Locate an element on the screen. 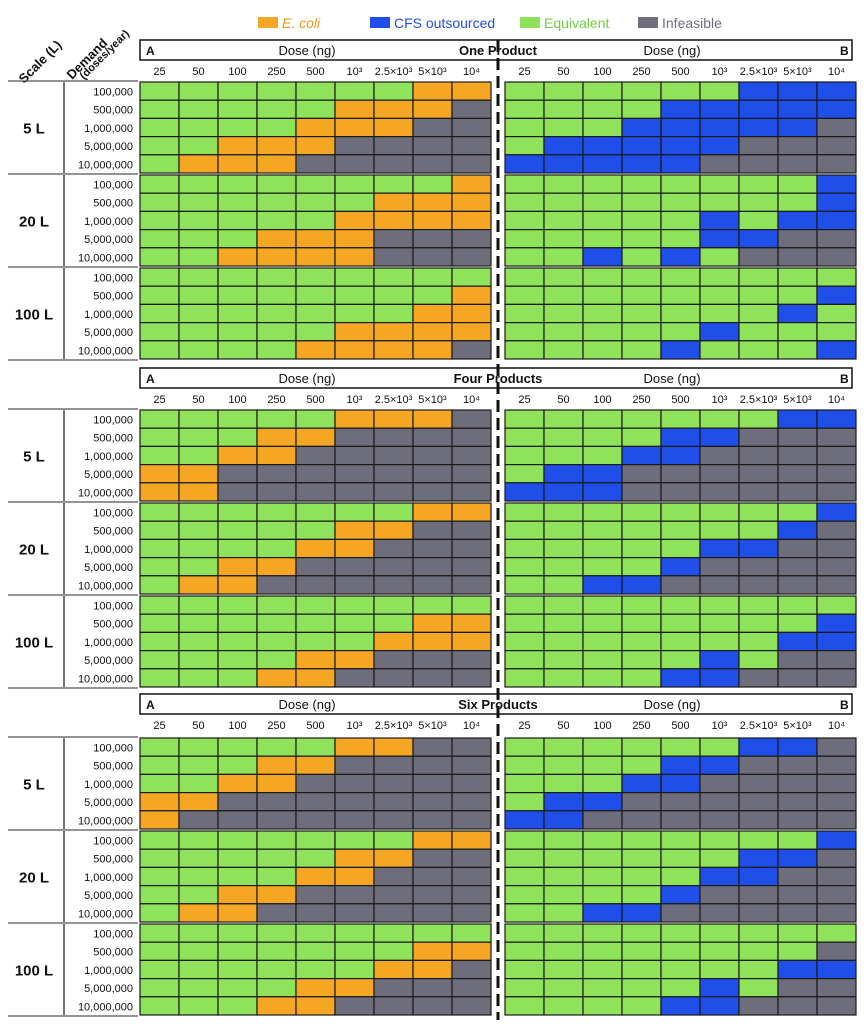 Image resolution: width=865 pixels, height=1024 pixels. scale-label: 100 L is located at coordinates (34, 971).